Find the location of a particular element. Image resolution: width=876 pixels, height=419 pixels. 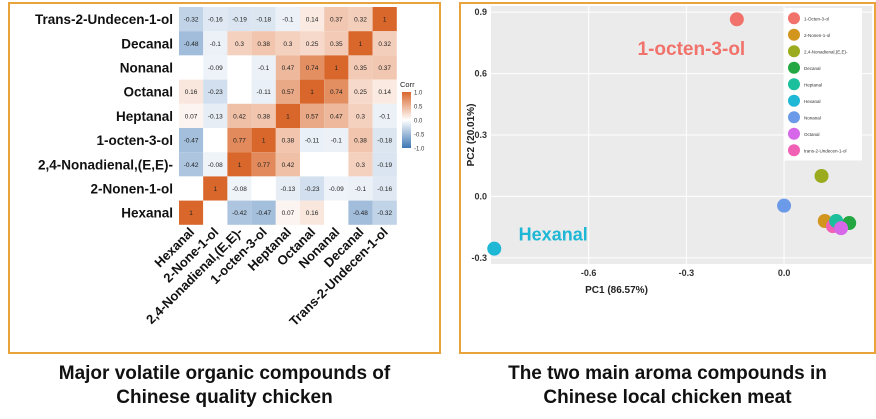

y-tick-label: 0.9 is located at coordinates (480, 12).